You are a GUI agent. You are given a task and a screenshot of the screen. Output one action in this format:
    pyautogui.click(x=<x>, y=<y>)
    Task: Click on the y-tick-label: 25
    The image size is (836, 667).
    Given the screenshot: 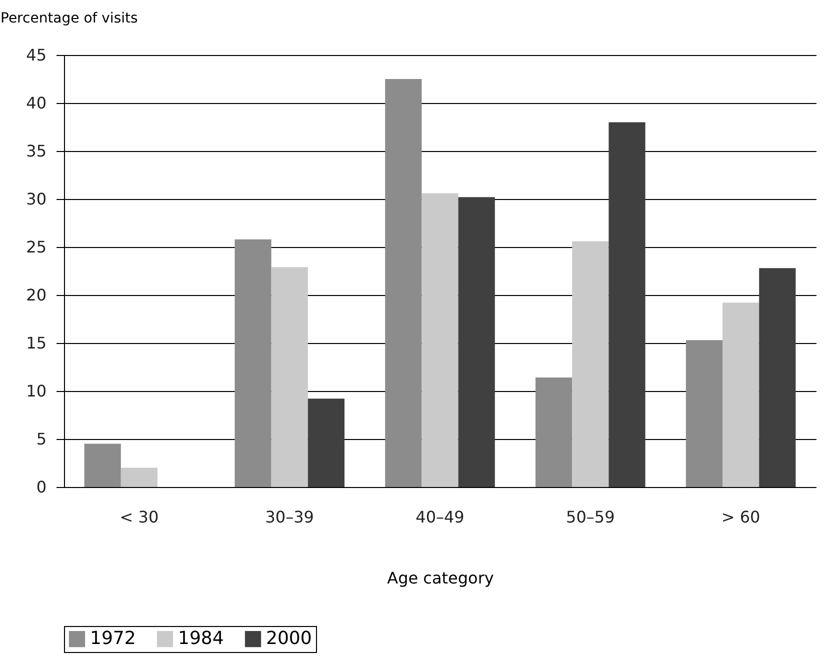 What is the action you would take?
    pyautogui.click(x=36, y=247)
    